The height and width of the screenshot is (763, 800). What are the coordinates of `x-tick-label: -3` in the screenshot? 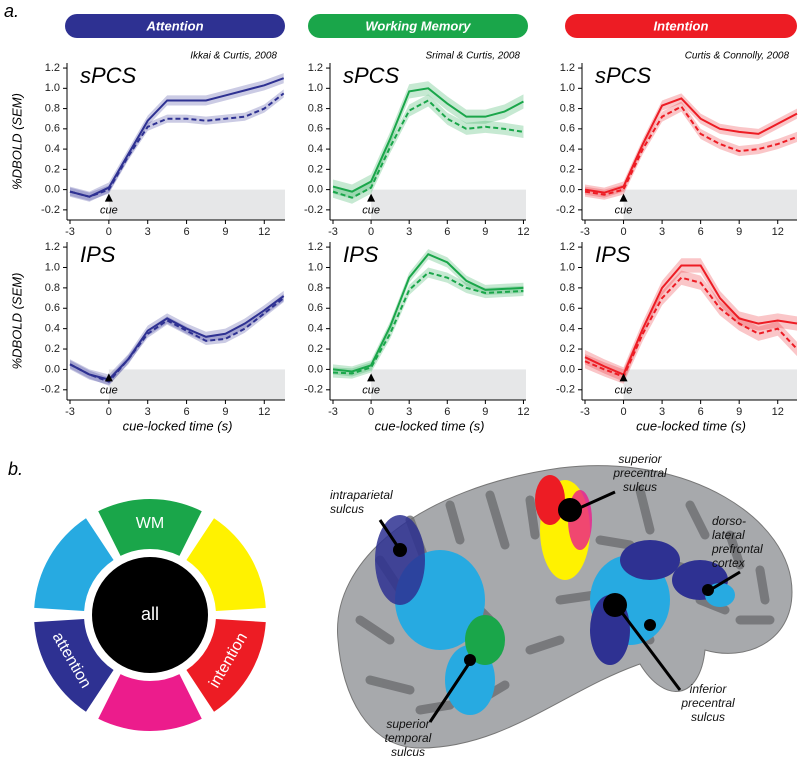 It's located at (333, 232).